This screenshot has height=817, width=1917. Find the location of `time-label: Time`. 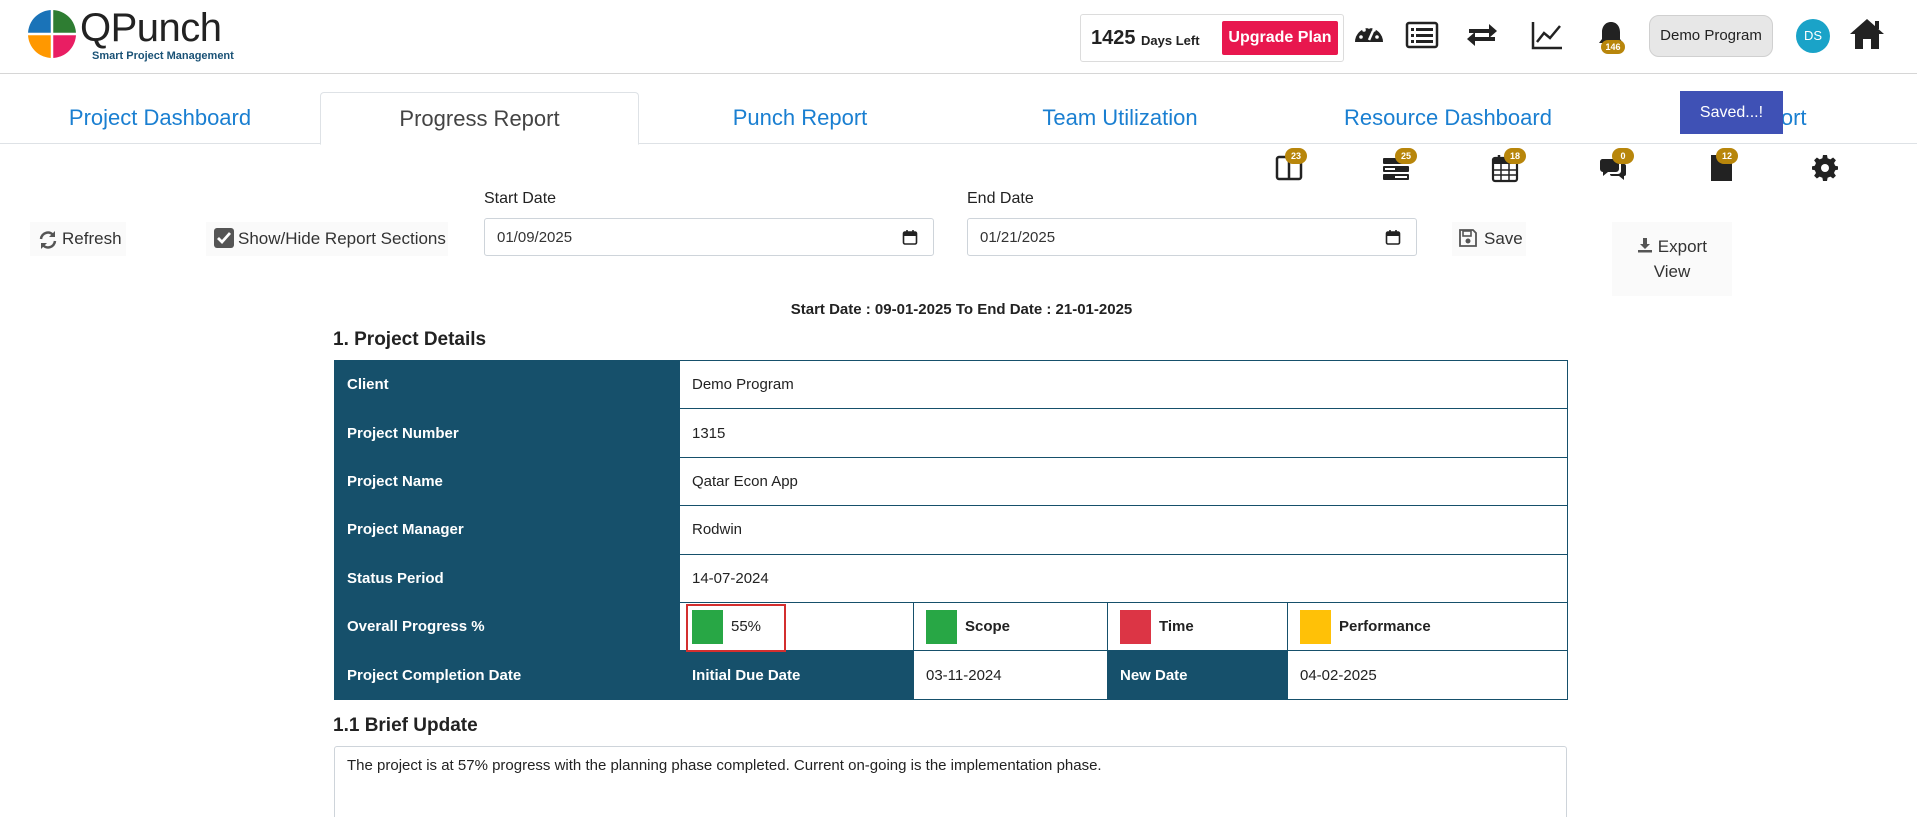

time-label: Time is located at coordinates (1176, 626).